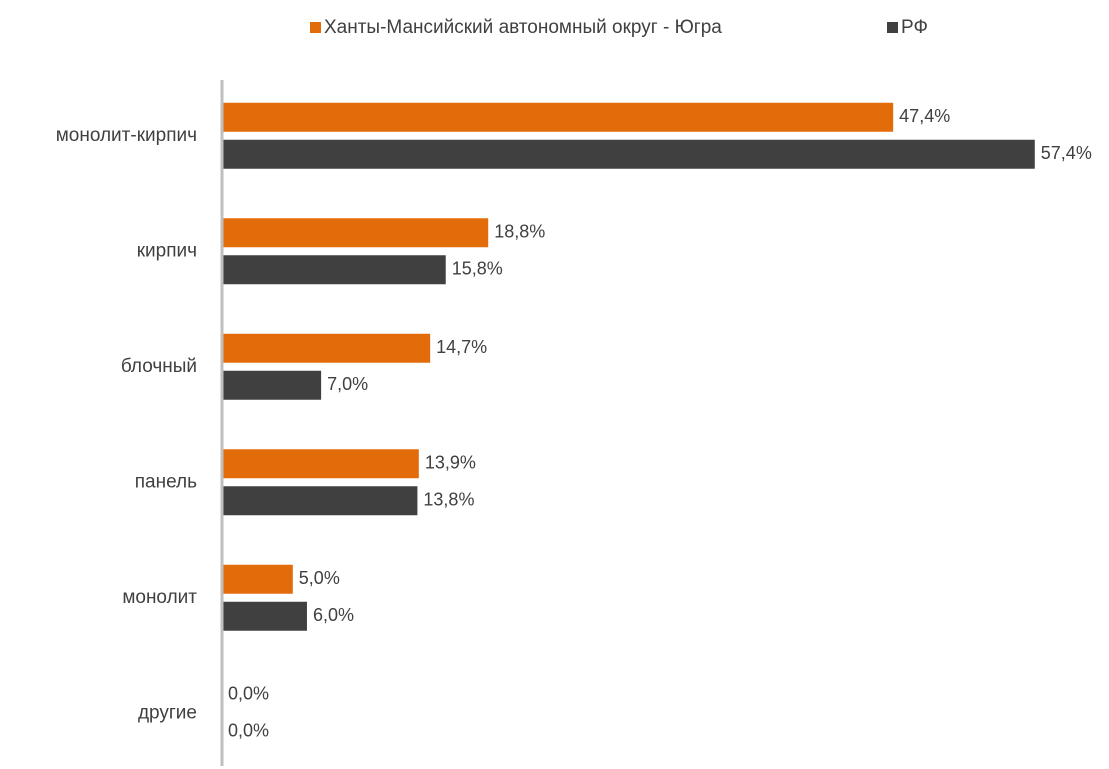 The height and width of the screenshot is (769, 1109). Describe the element at coordinates (347, 384) in the screenshot. I see `data-label: 7,0%` at that location.